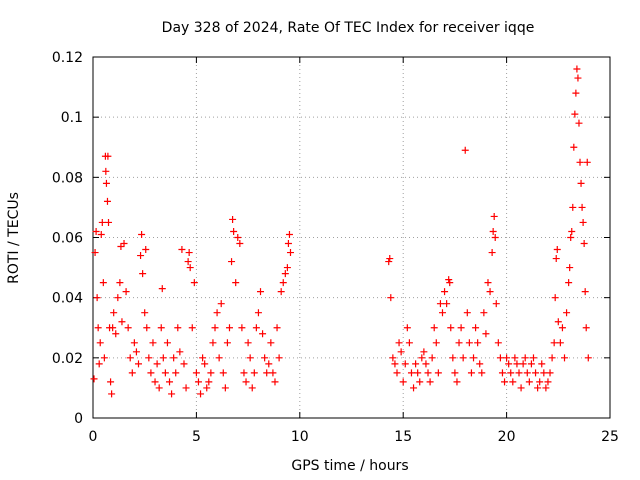 Image resolution: width=640 pixels, height=480 pixels. Describe the element at coordinates (67, 299) in the screenshot. I see `y-tick-label: 0.04` at that location.